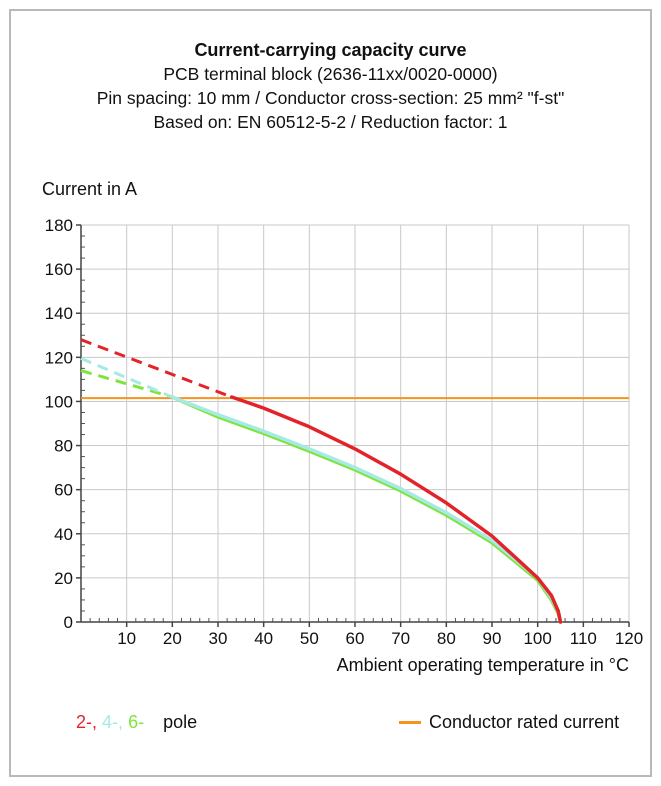 This screenshot has height=786, width=661. I want to click on x-tick-label-8: 90, so click(492, 638).